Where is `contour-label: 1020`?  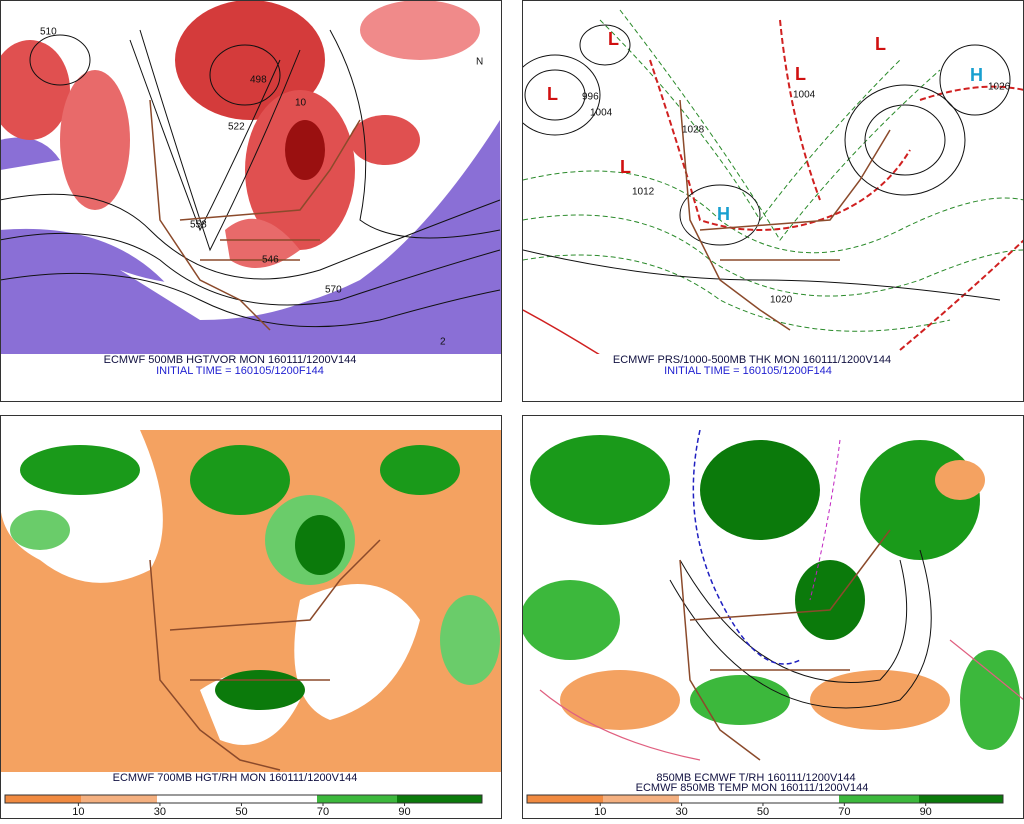 contour-label: 1020 is located at coordinates (781, 300).